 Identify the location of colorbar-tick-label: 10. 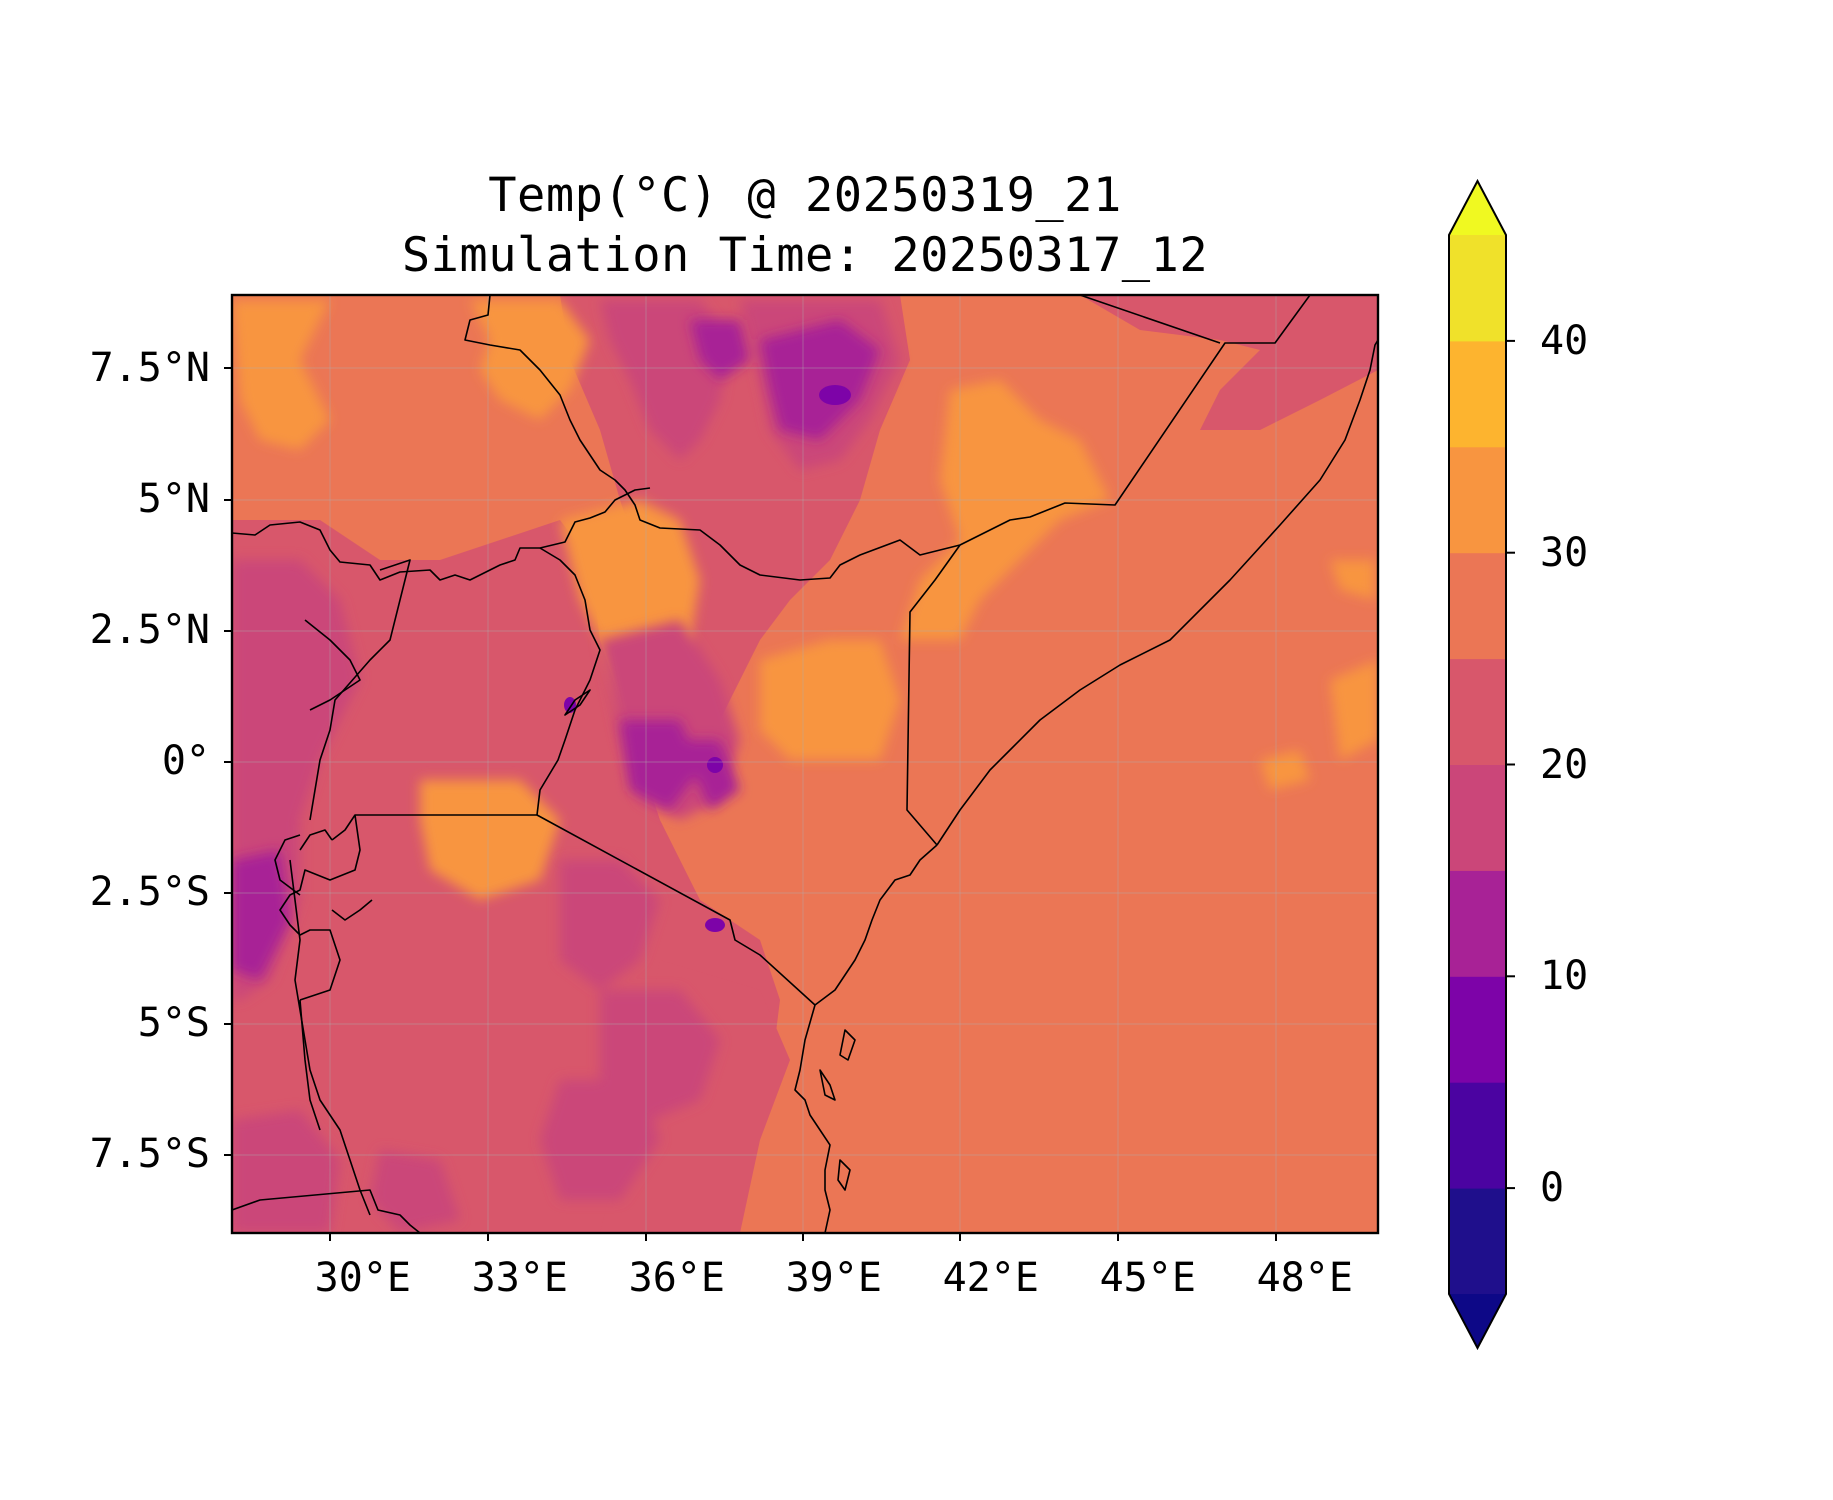
(1564, 976).